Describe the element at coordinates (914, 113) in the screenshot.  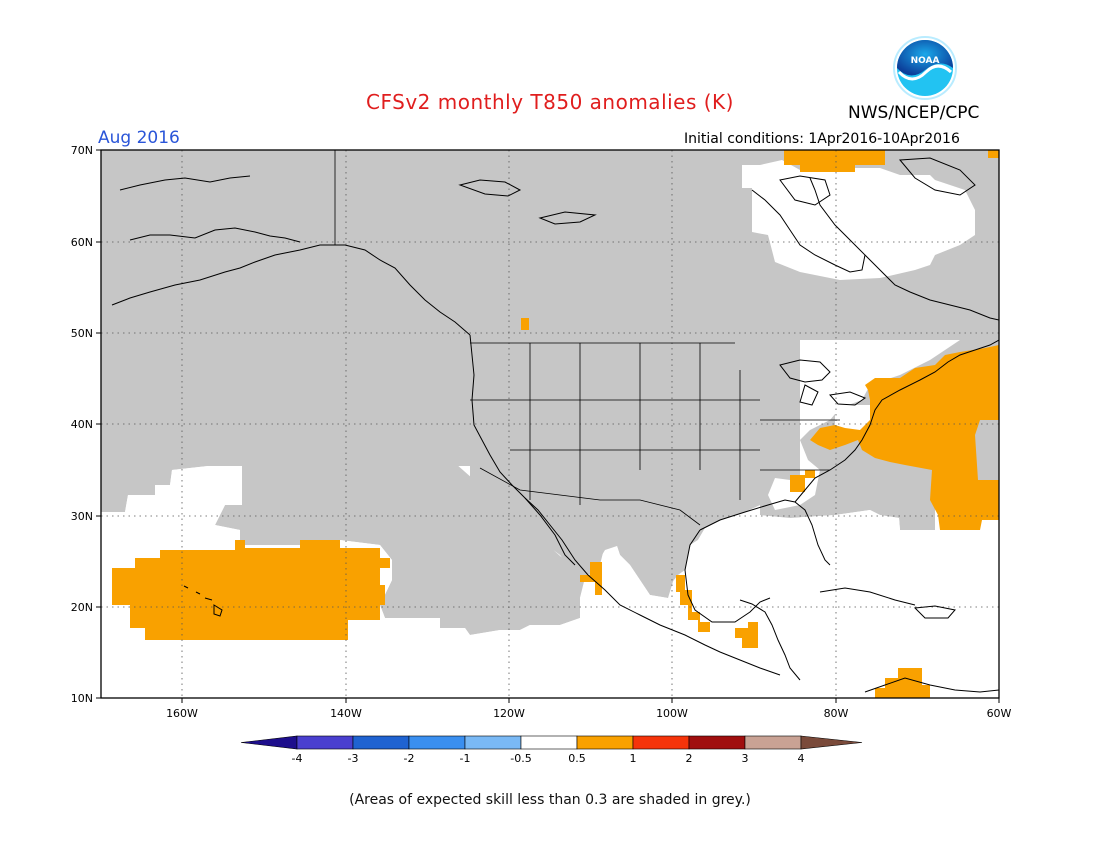
I see `agency-label: NWS/NCEP/CPC` at that location.